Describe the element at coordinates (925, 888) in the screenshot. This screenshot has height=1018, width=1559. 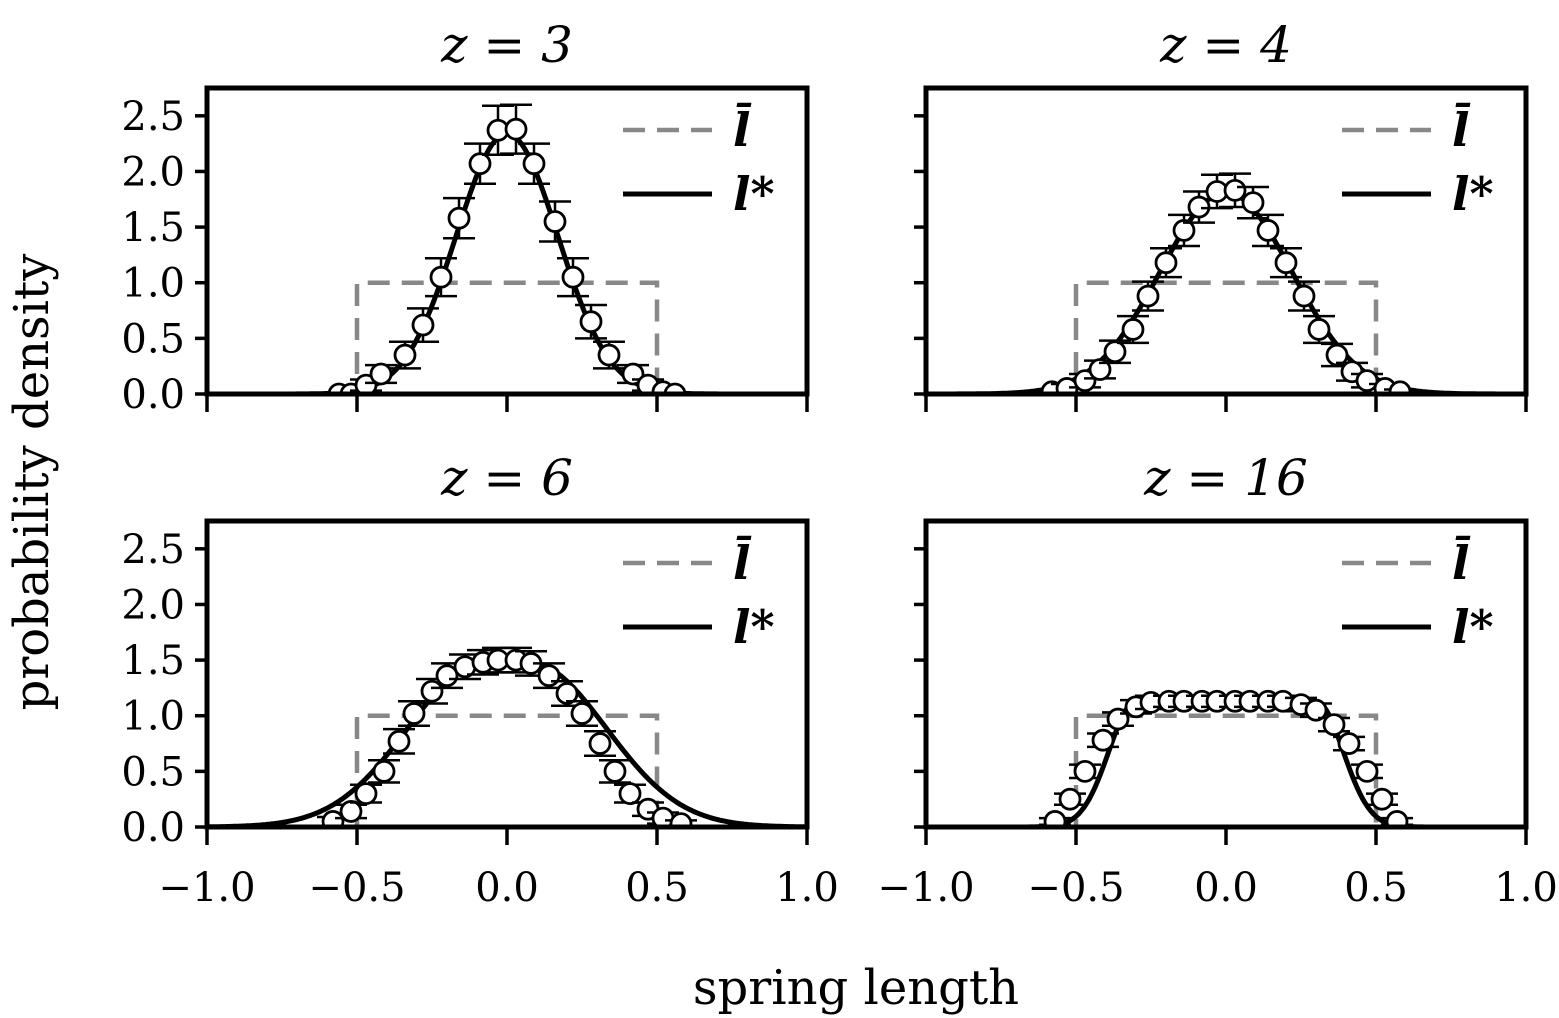
I see `x-tick-label: −1.0` at that location.